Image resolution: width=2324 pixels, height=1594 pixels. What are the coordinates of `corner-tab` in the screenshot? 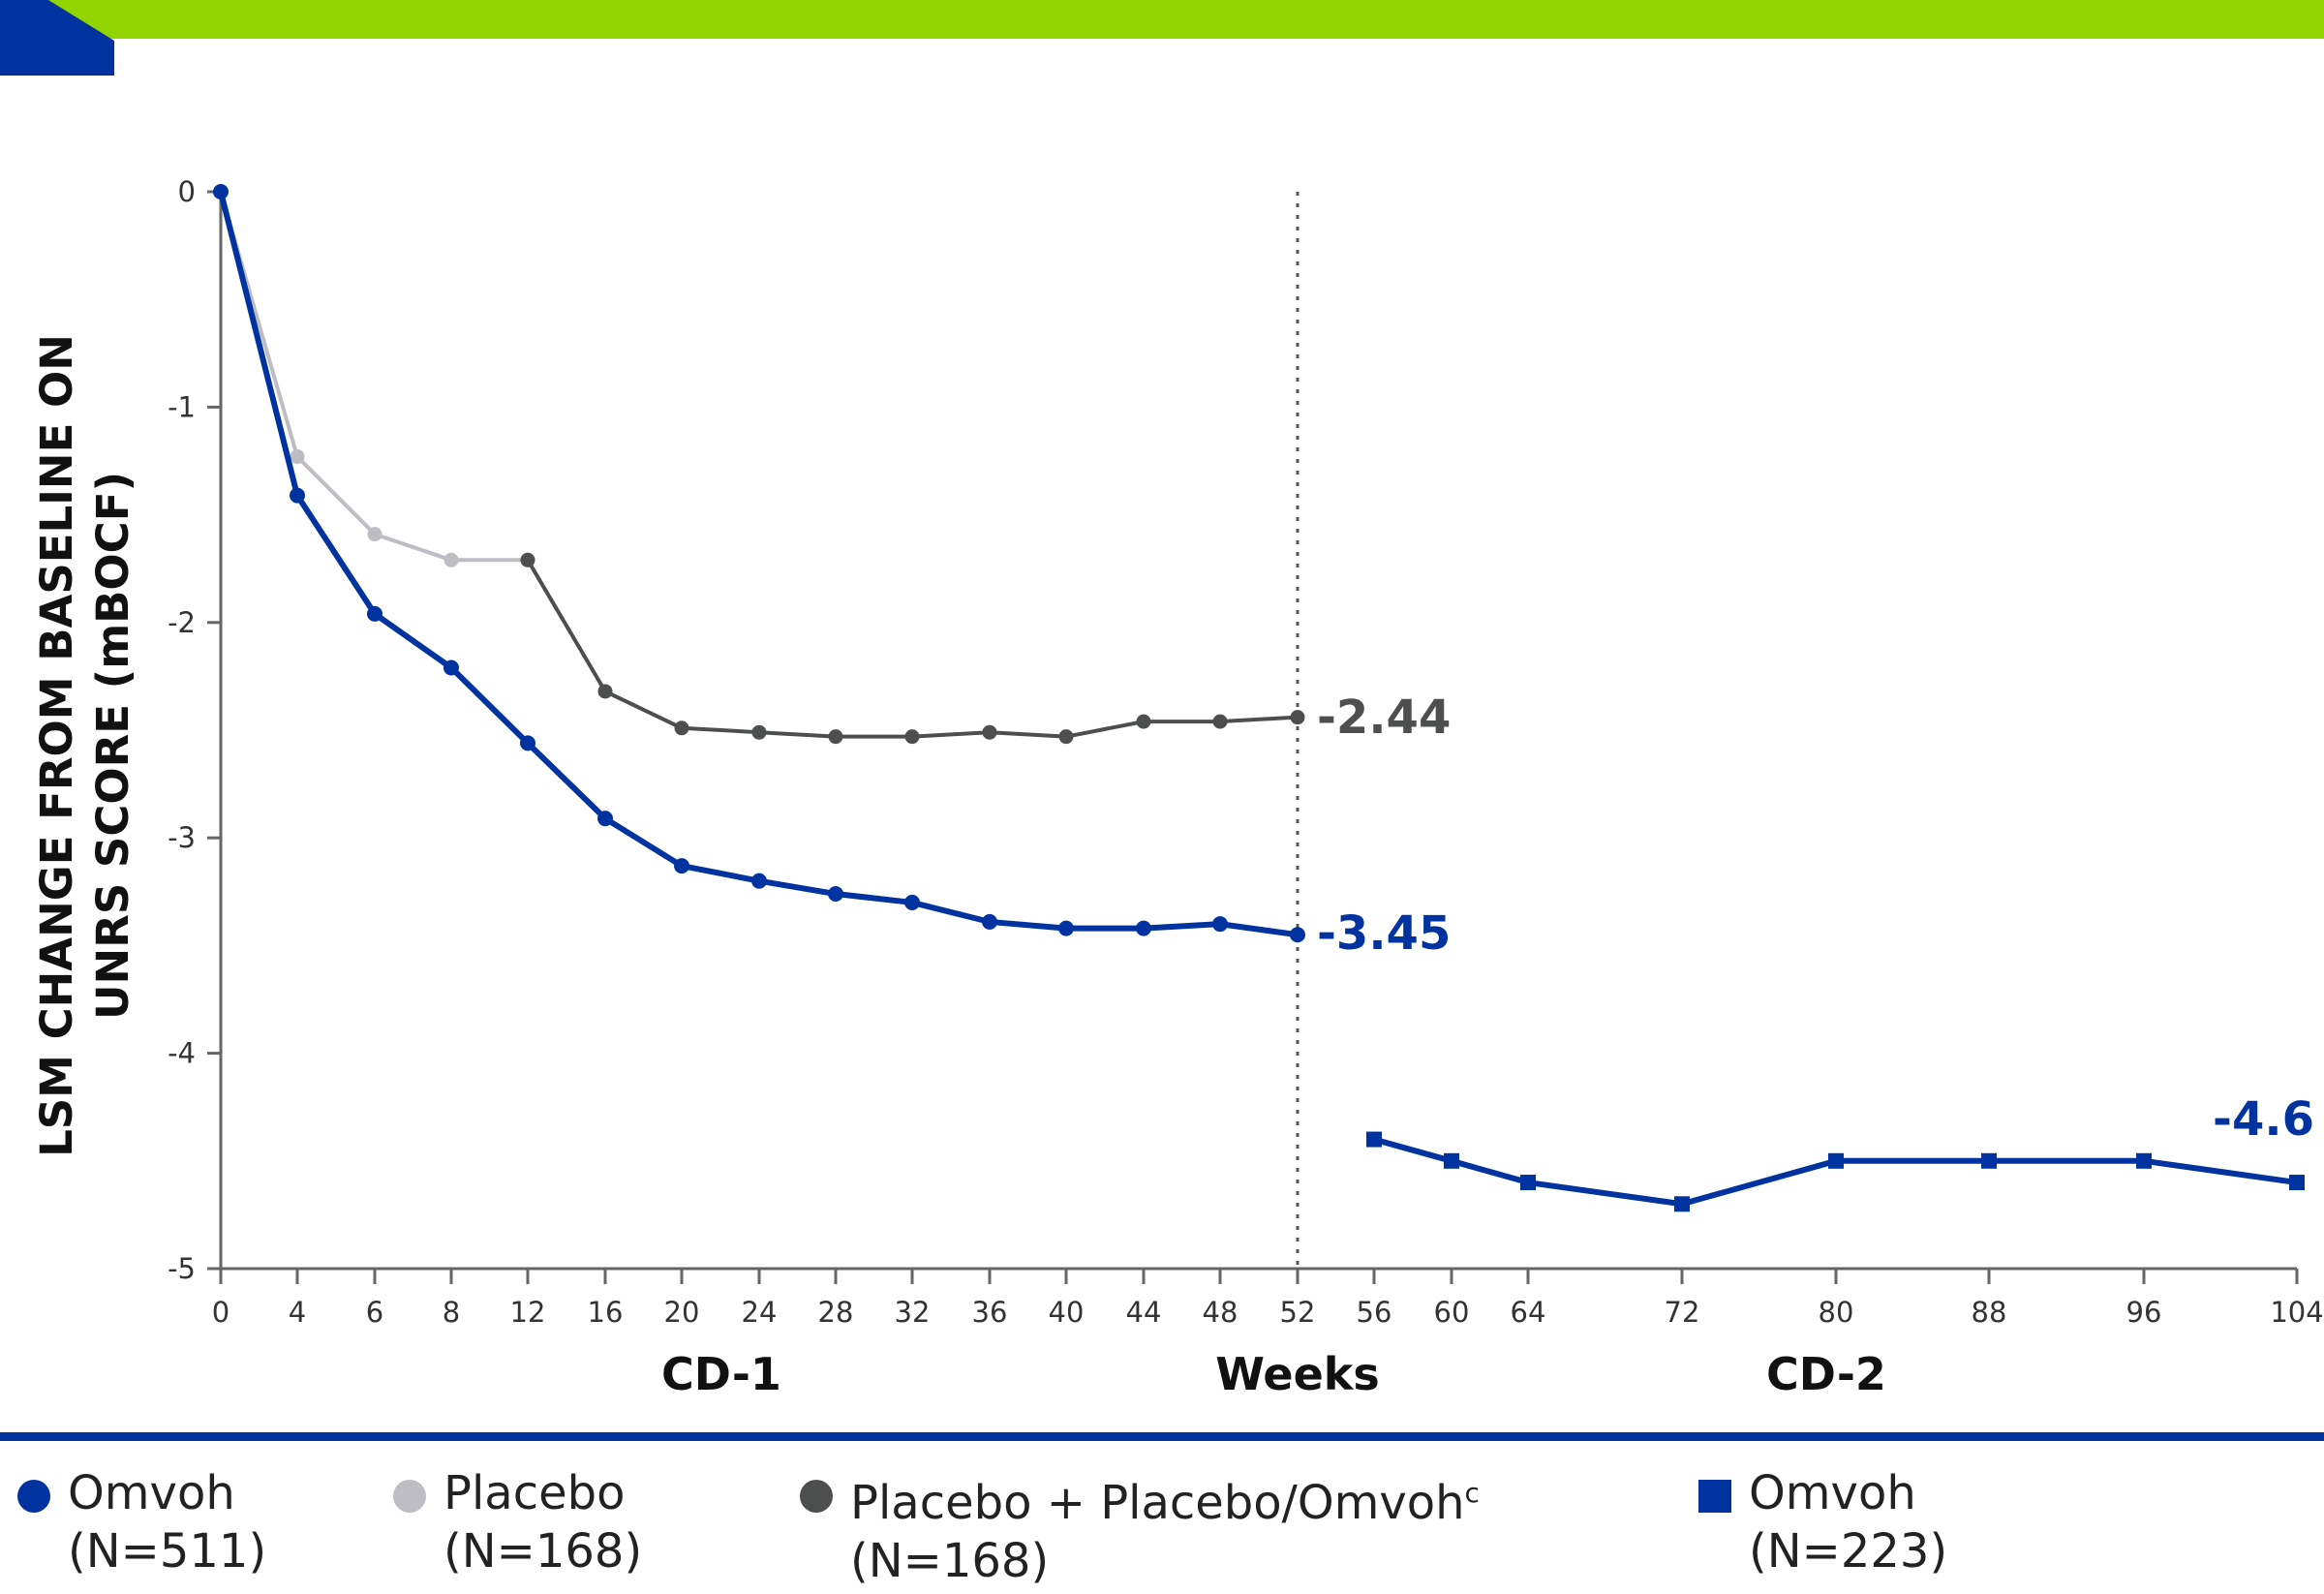 It's located at (57, 38).